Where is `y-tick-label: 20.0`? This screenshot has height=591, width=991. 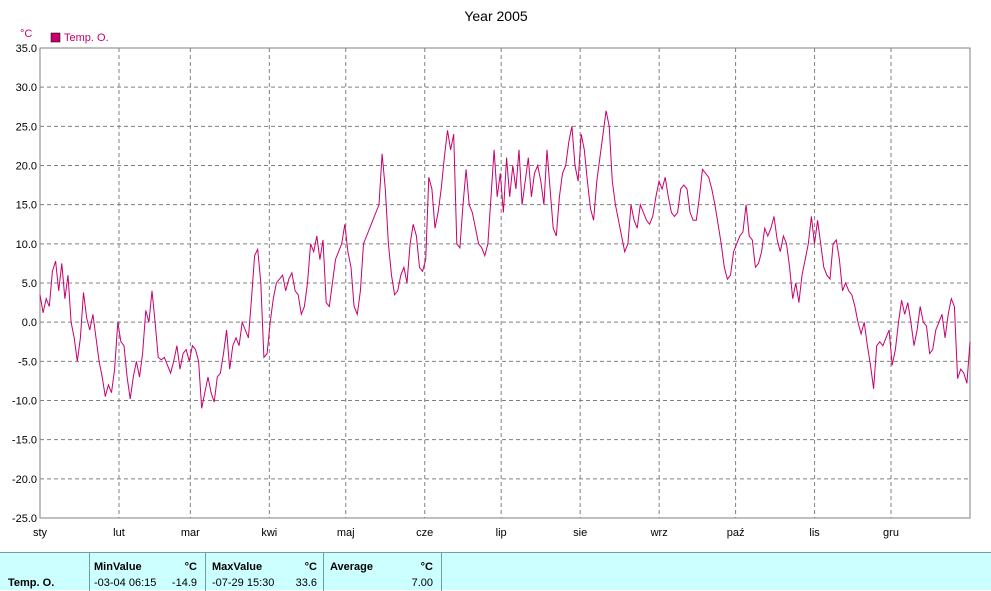 y-tick-label: 20.0 is located at coordinates (26, 167).